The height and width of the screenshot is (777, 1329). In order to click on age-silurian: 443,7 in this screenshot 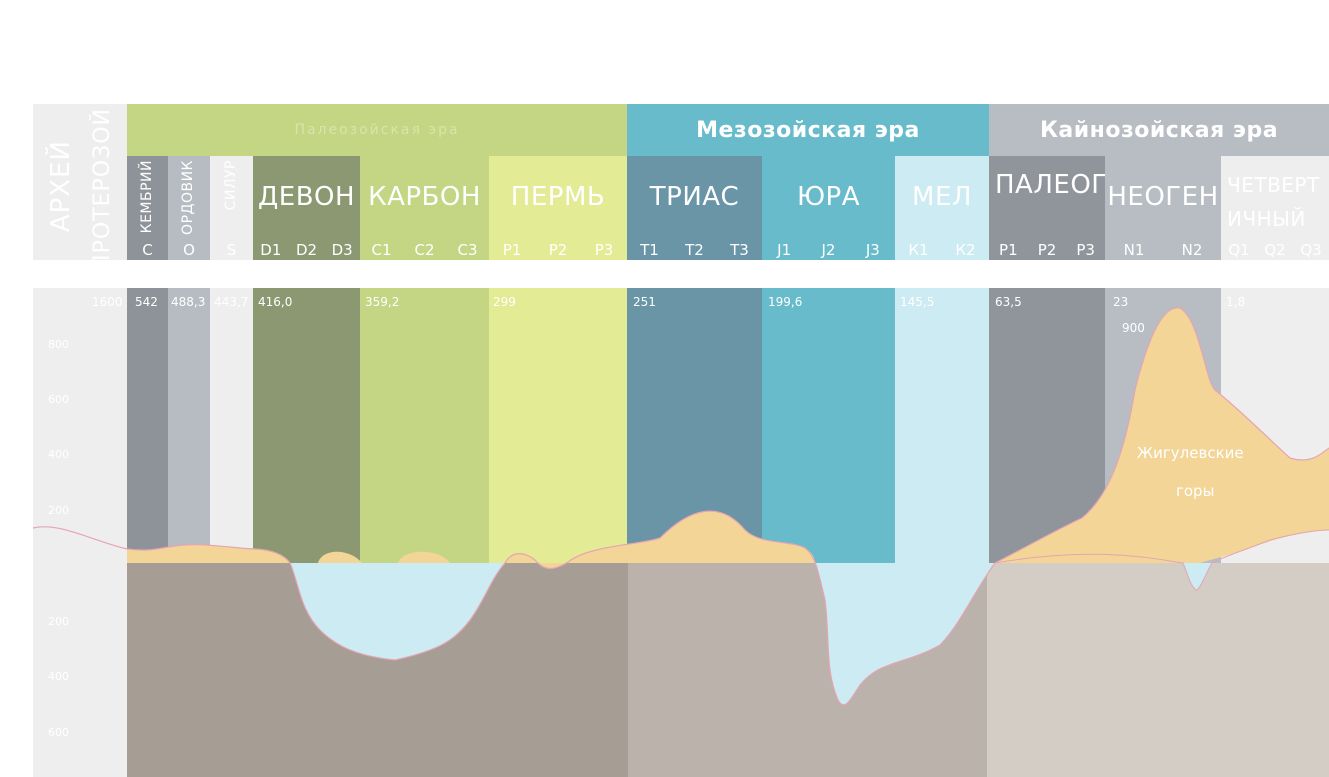, I will do `click(231, 302)`.